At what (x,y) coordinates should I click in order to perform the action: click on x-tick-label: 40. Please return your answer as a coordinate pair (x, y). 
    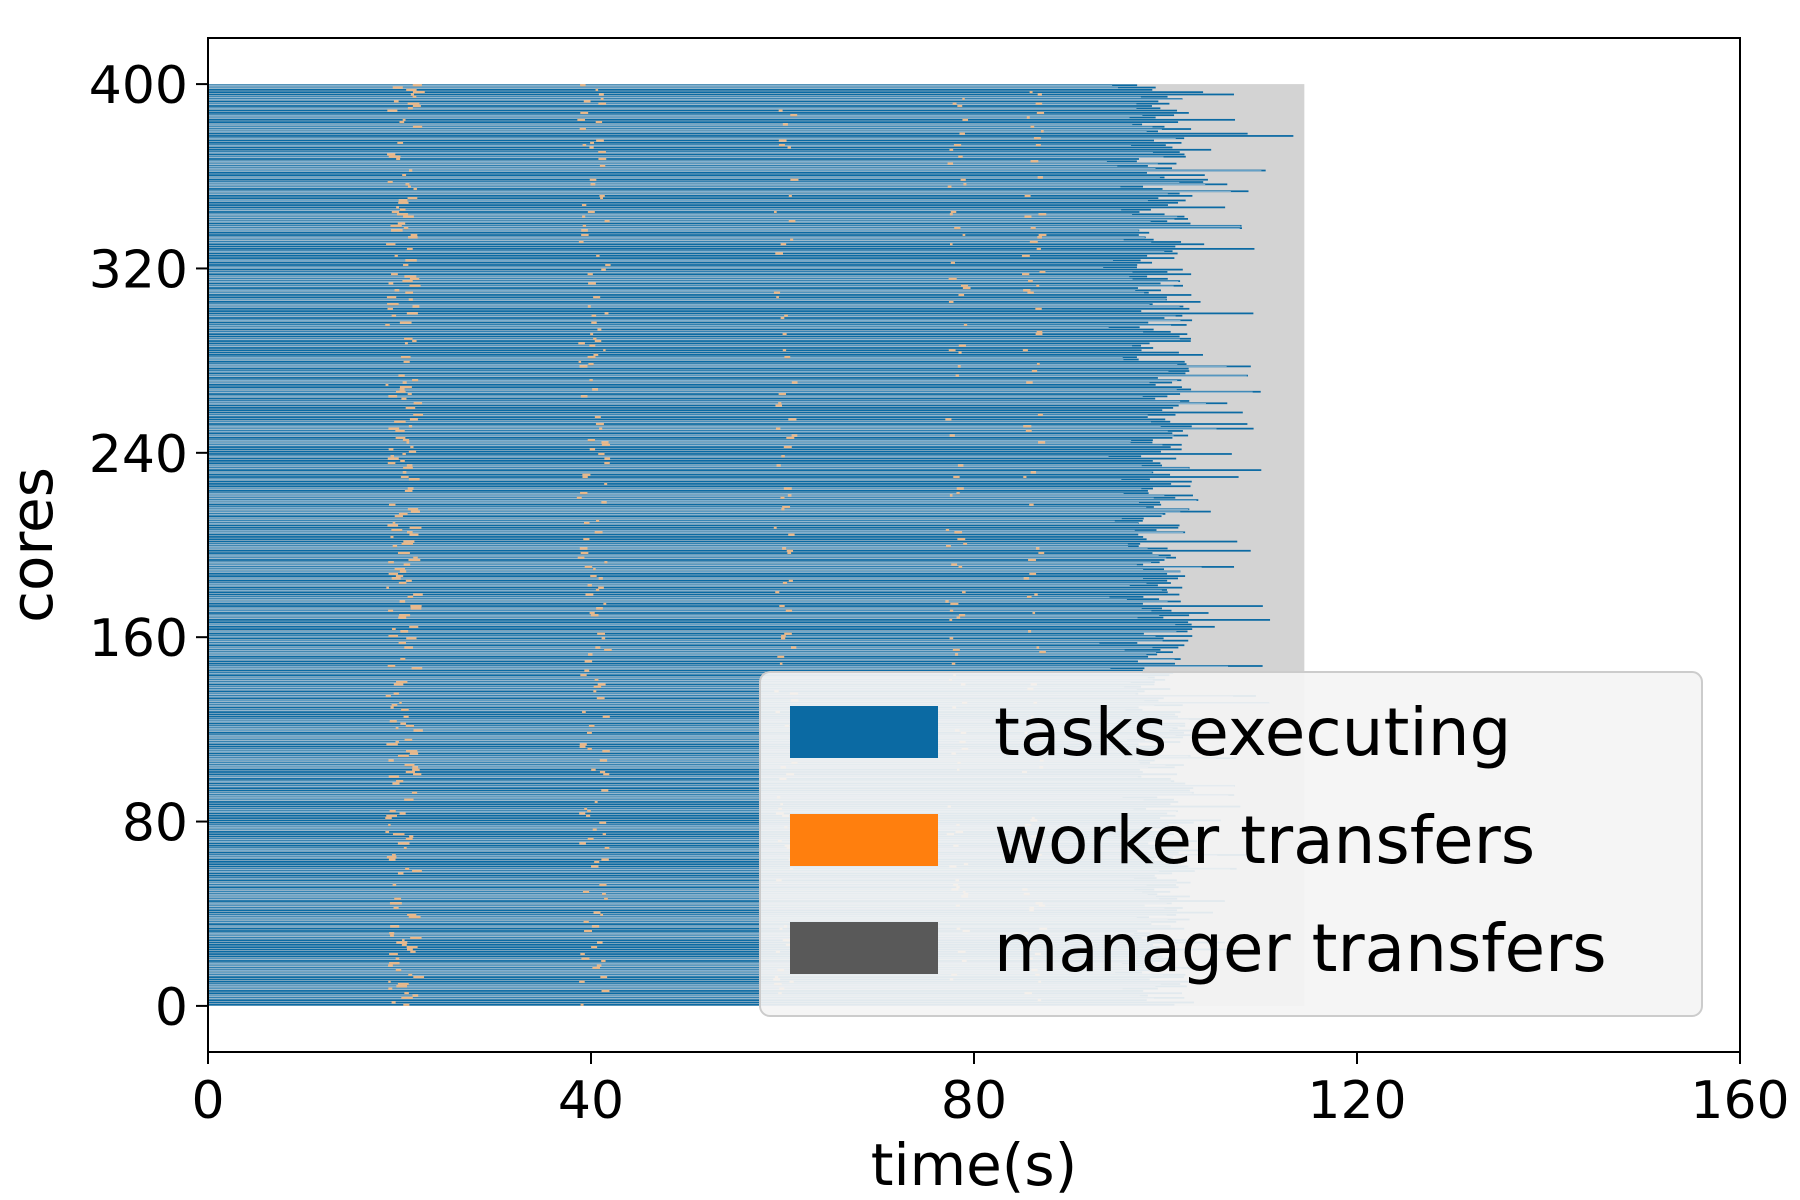
    Looking at the image, I should click on (591, 1101).